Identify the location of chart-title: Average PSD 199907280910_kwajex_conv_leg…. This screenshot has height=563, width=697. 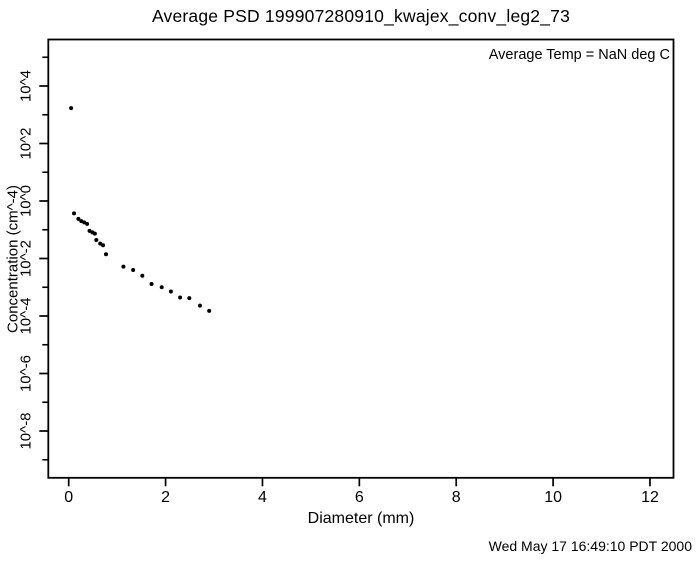
(361, 16).